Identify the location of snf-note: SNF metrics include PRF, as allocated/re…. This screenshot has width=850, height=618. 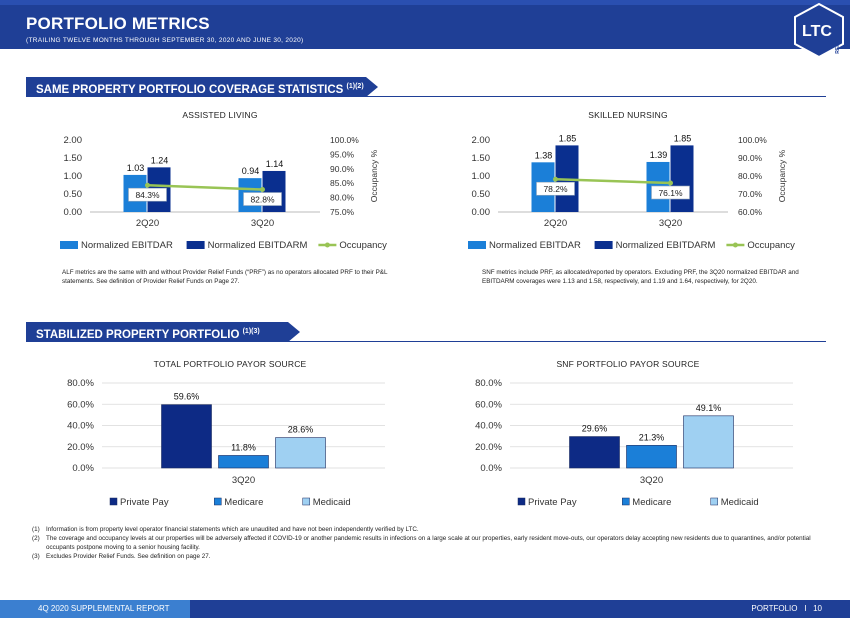
(640, 277).